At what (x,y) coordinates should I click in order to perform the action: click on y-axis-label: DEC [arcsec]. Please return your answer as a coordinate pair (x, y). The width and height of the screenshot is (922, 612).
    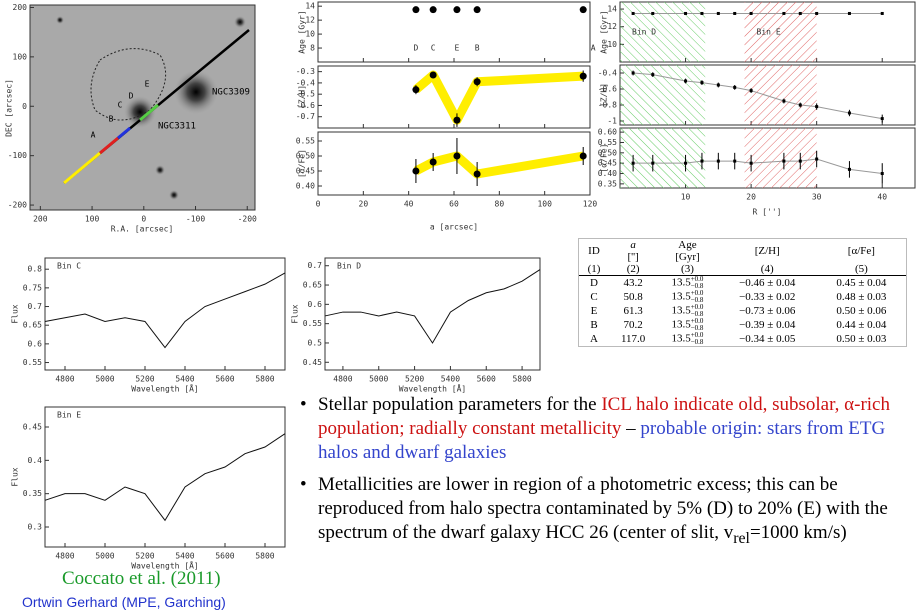
    Looking at the image, I should click on (9, 108).